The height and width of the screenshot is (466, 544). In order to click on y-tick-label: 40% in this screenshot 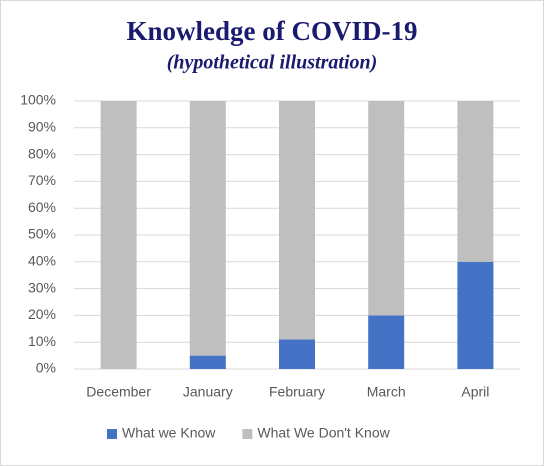, I will do `click(42, 261)`.